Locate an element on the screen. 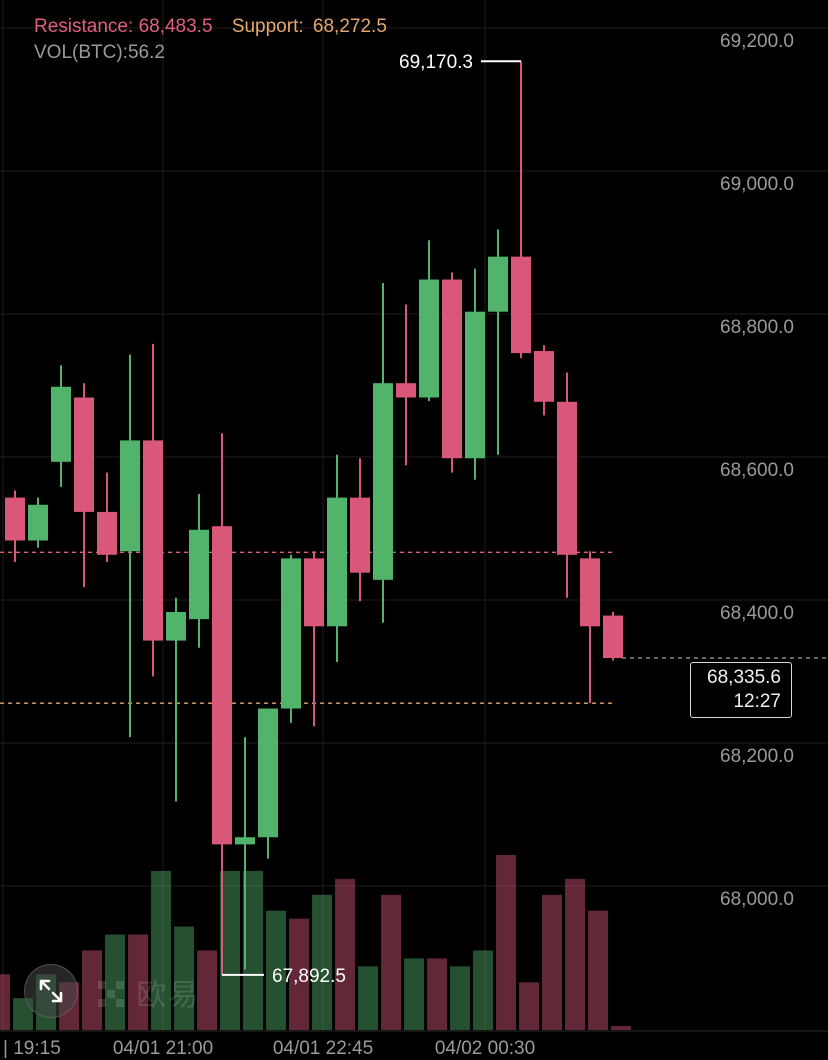 Image resolution: width=828 pixels, height=1060 pixels. support-value: 68,272.5 is located at coordinates (349, 26).